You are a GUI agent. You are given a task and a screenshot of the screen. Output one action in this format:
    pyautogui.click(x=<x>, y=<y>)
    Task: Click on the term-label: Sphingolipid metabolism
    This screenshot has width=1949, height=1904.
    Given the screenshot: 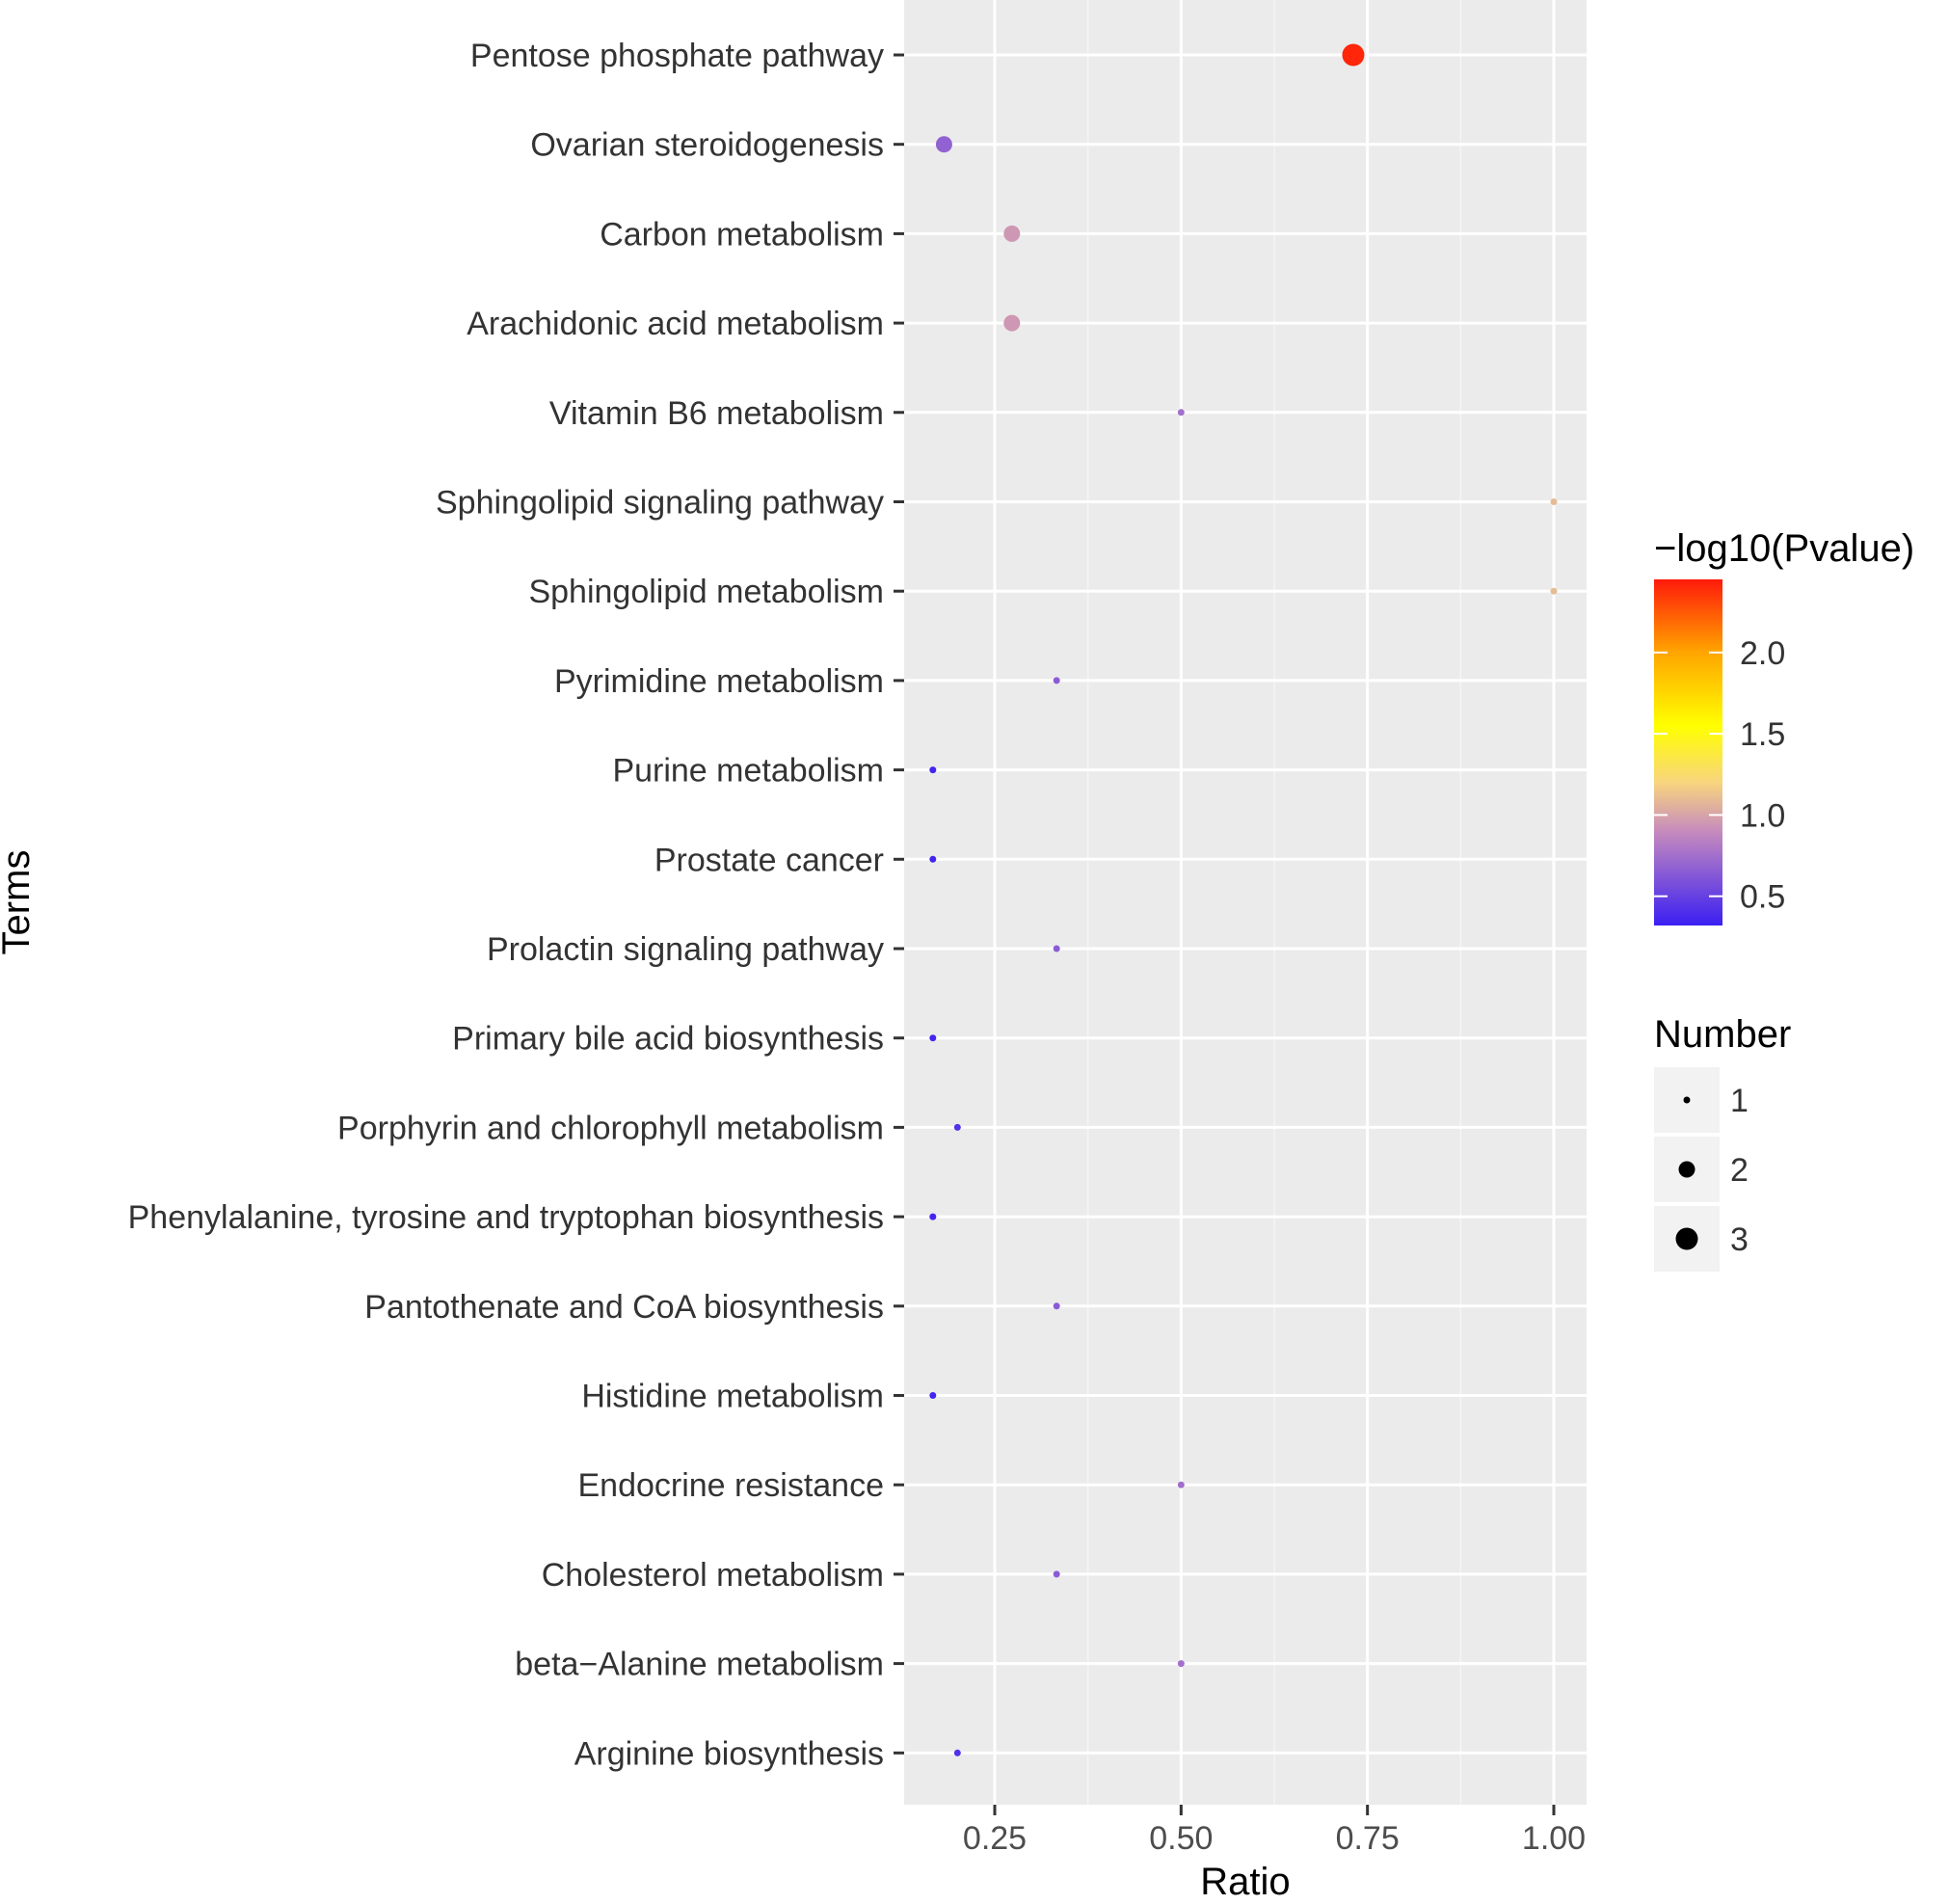 What is the action you would take?
    pyautogui.click(x=706, y=592)
    